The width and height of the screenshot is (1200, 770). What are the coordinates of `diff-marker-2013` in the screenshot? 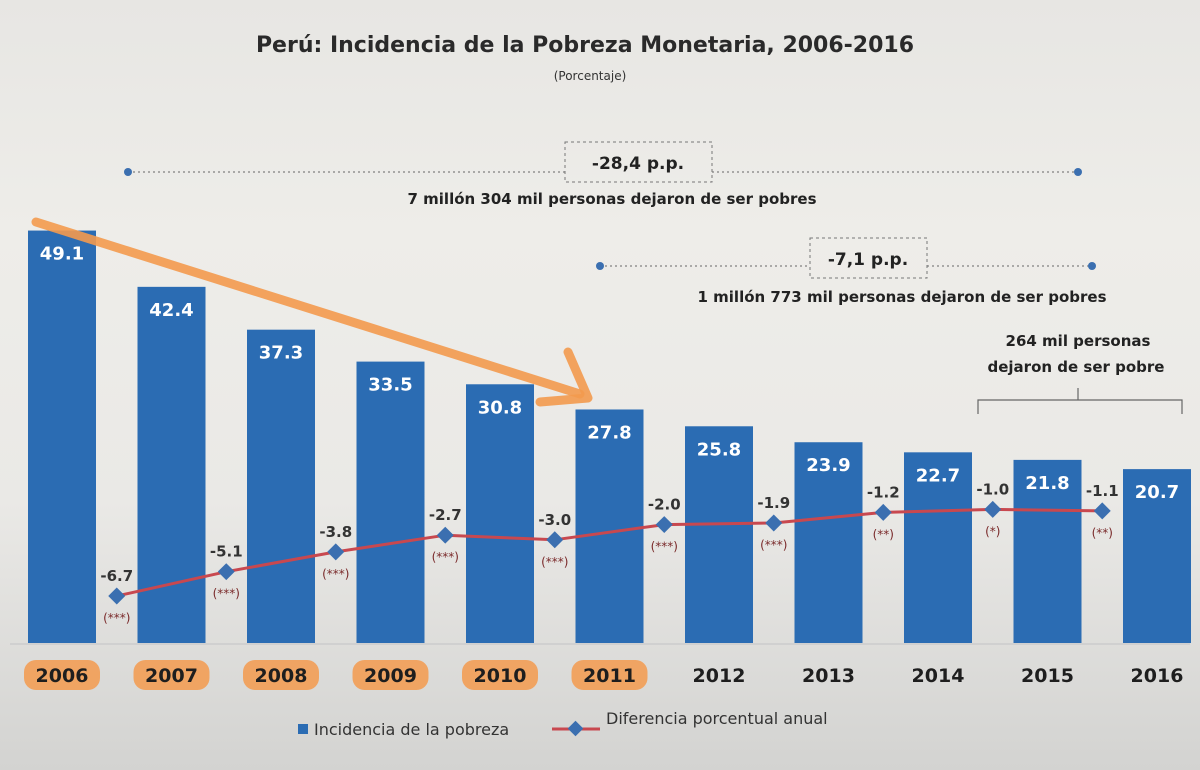 It's located at (774, 523).